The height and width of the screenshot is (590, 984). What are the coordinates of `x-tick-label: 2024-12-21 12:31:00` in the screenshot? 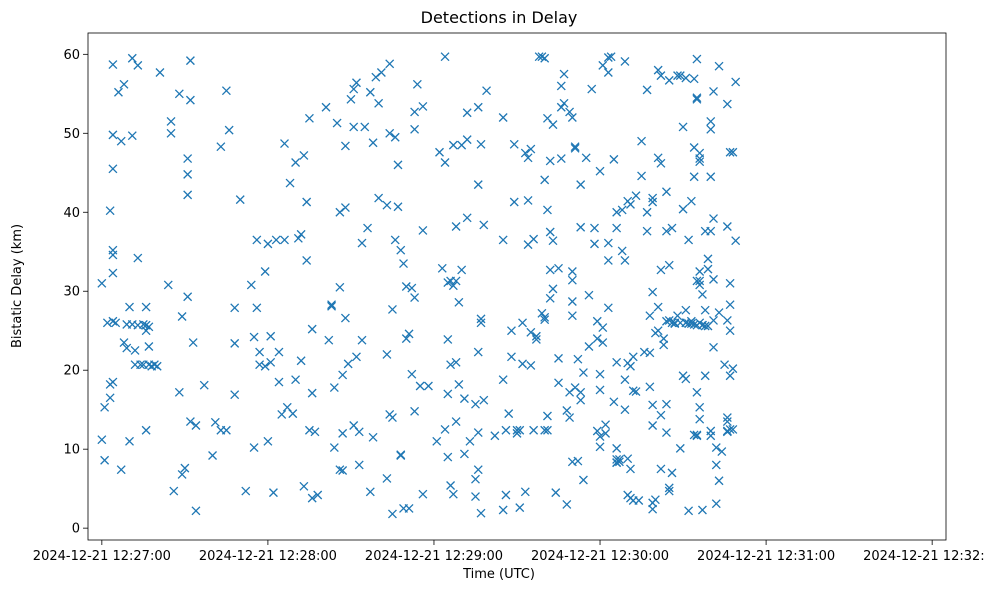 It's located at (766, 556).